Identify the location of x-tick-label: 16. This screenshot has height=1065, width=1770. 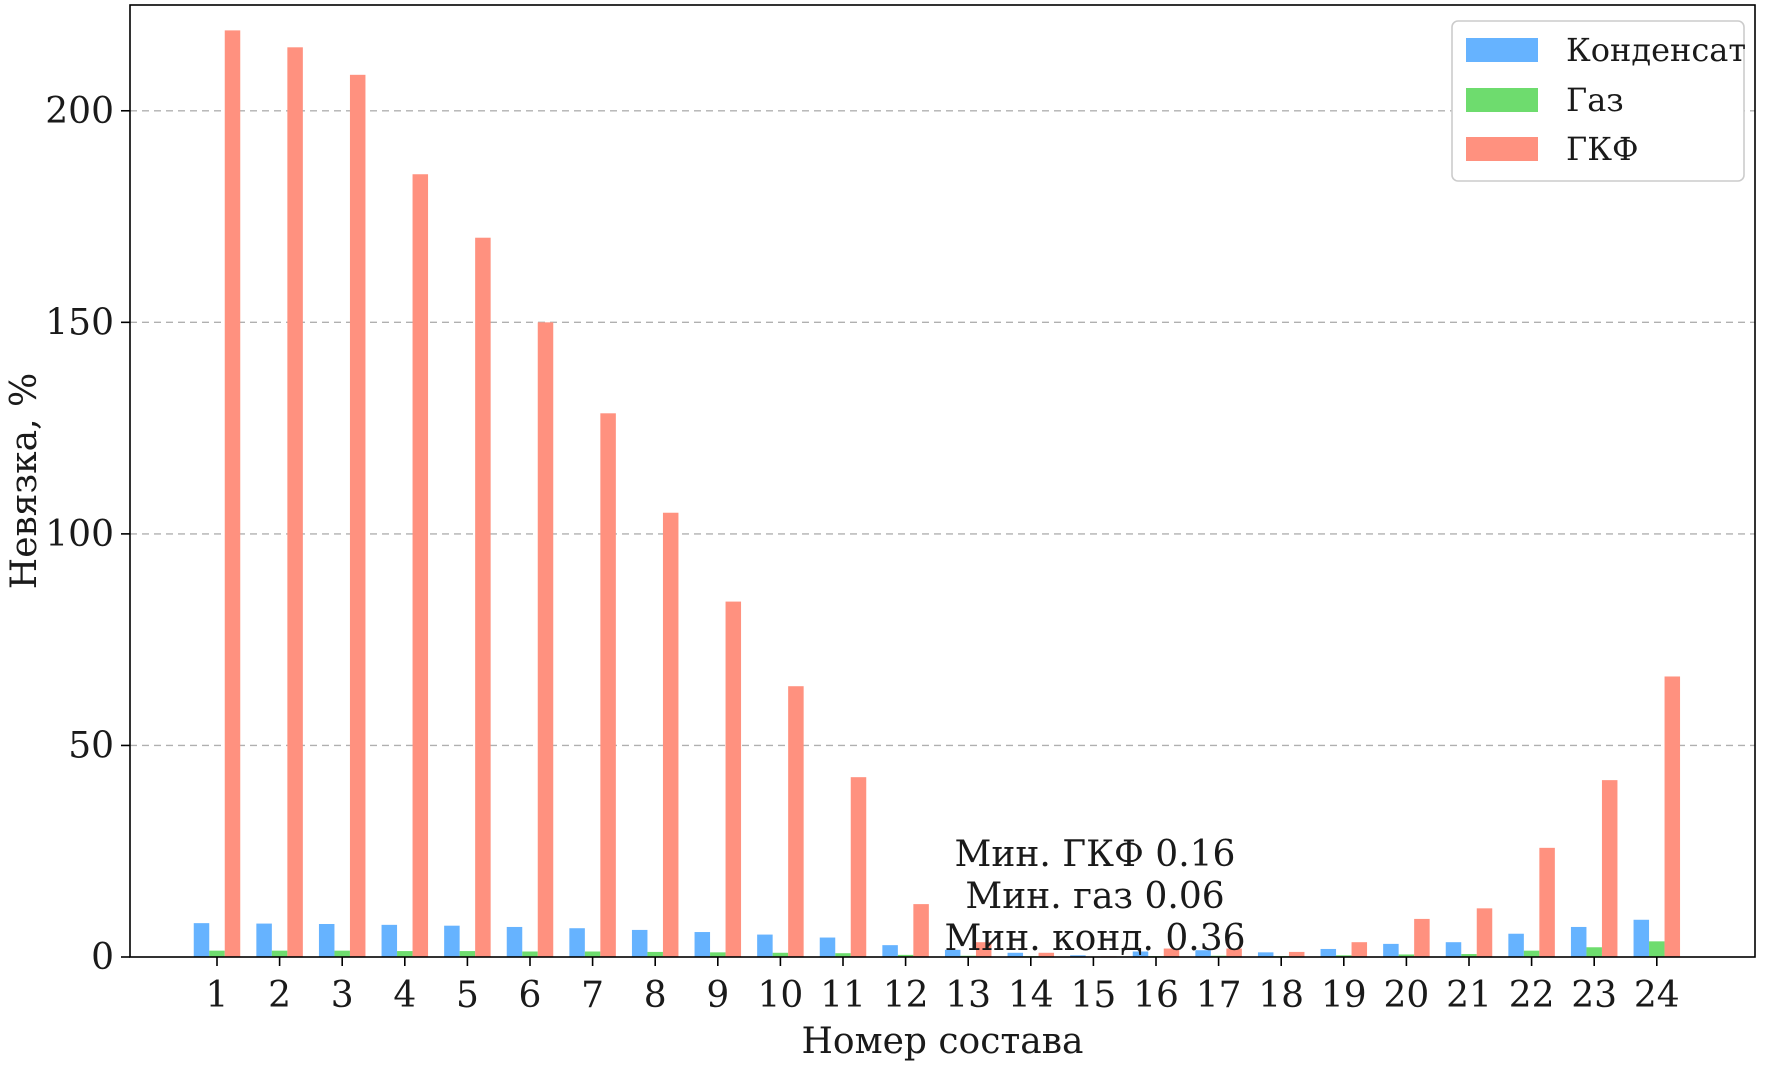
(1156, 995).